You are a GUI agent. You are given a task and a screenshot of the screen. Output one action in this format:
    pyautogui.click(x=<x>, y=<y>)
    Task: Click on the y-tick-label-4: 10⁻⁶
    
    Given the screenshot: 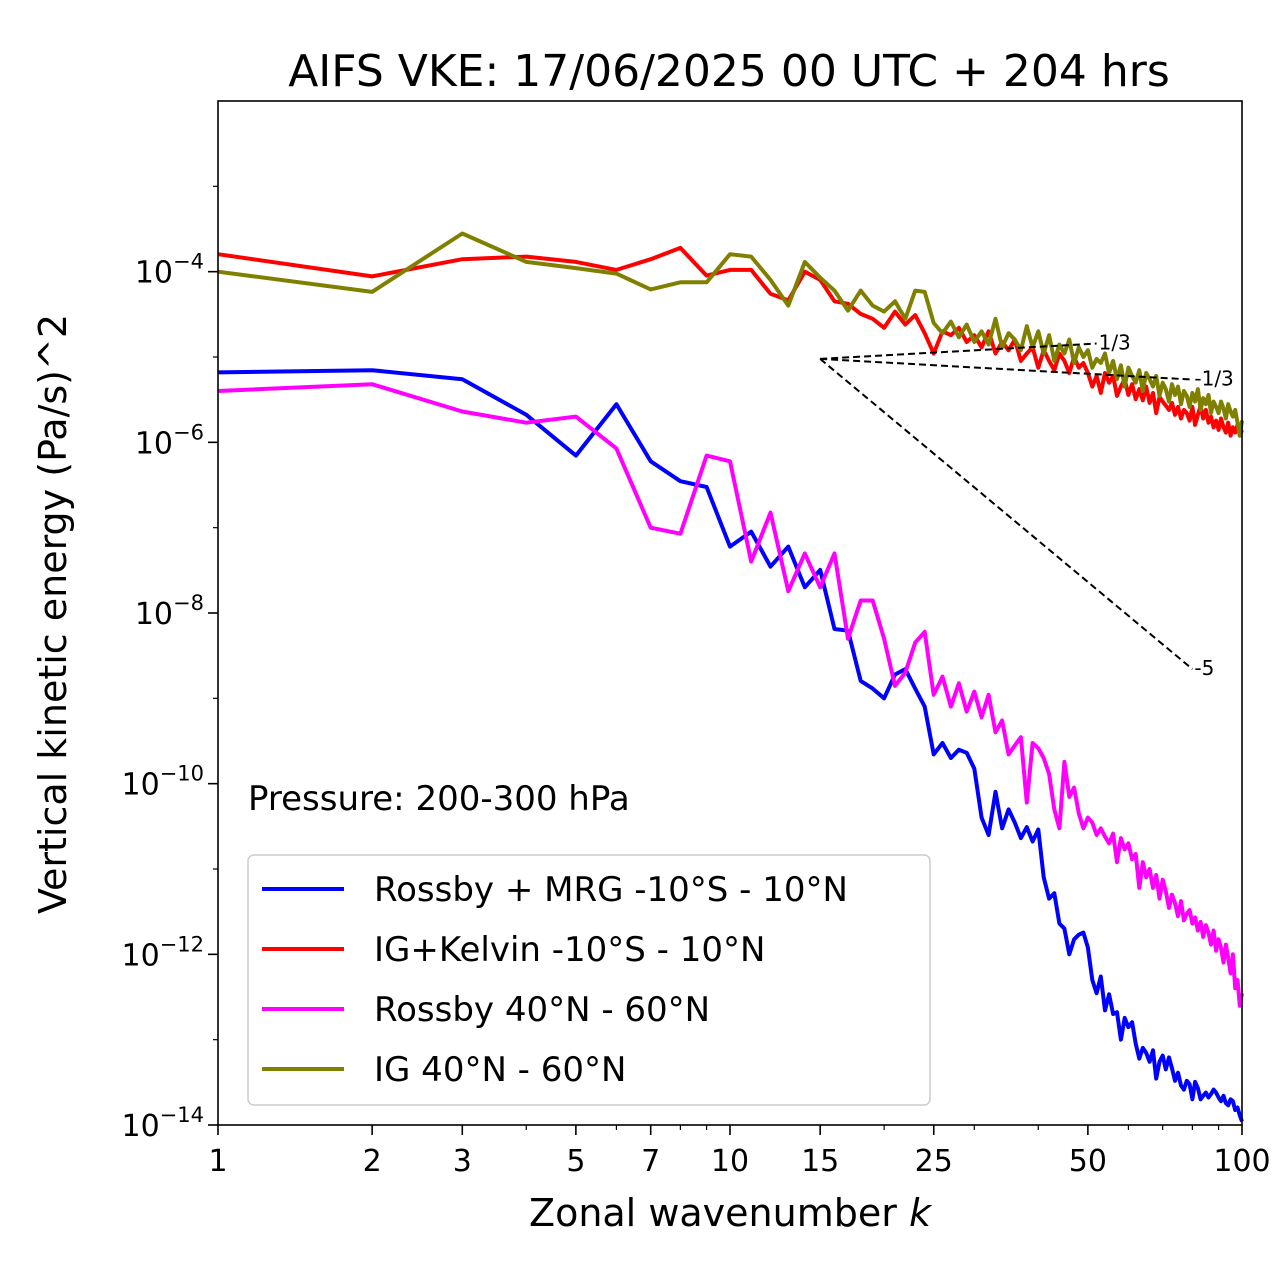 What is the action you would take?
    pyautogui.click(x=169, y=440)
    